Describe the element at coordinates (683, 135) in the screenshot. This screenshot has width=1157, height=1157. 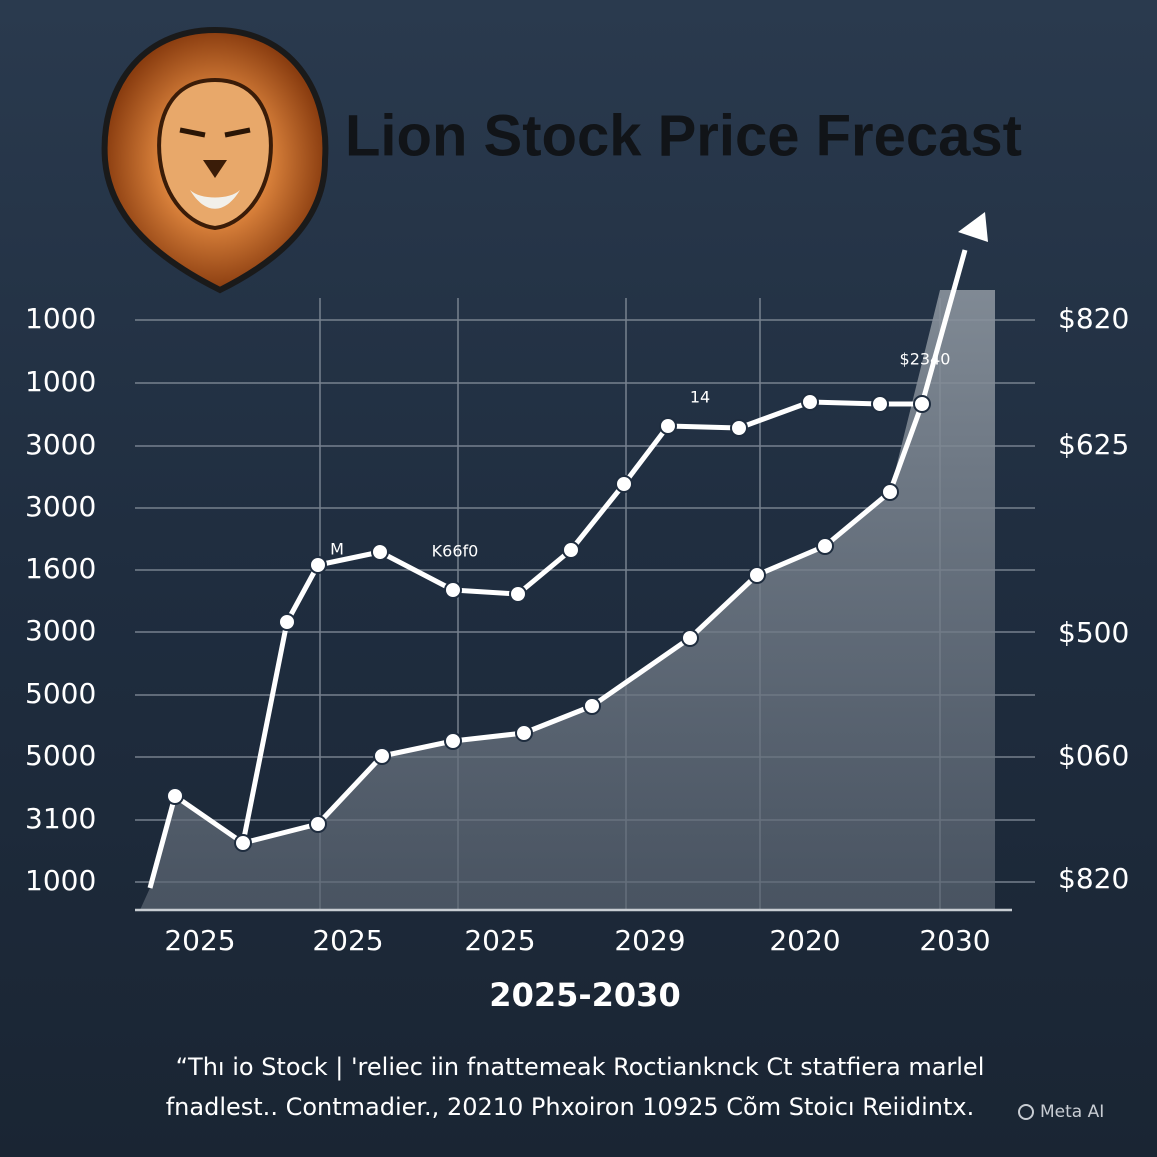
I see `title: Lion Stock Price Frecast` at that location.